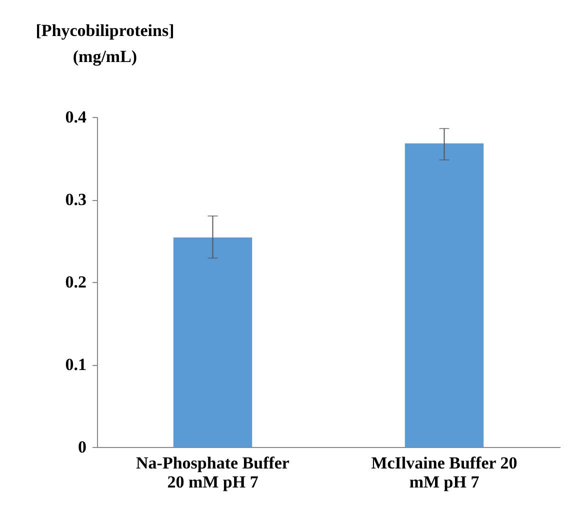  Describe the element at coordinates (76, 117) in the screenshot. I see `y-tick-label: 0.4` at that location.